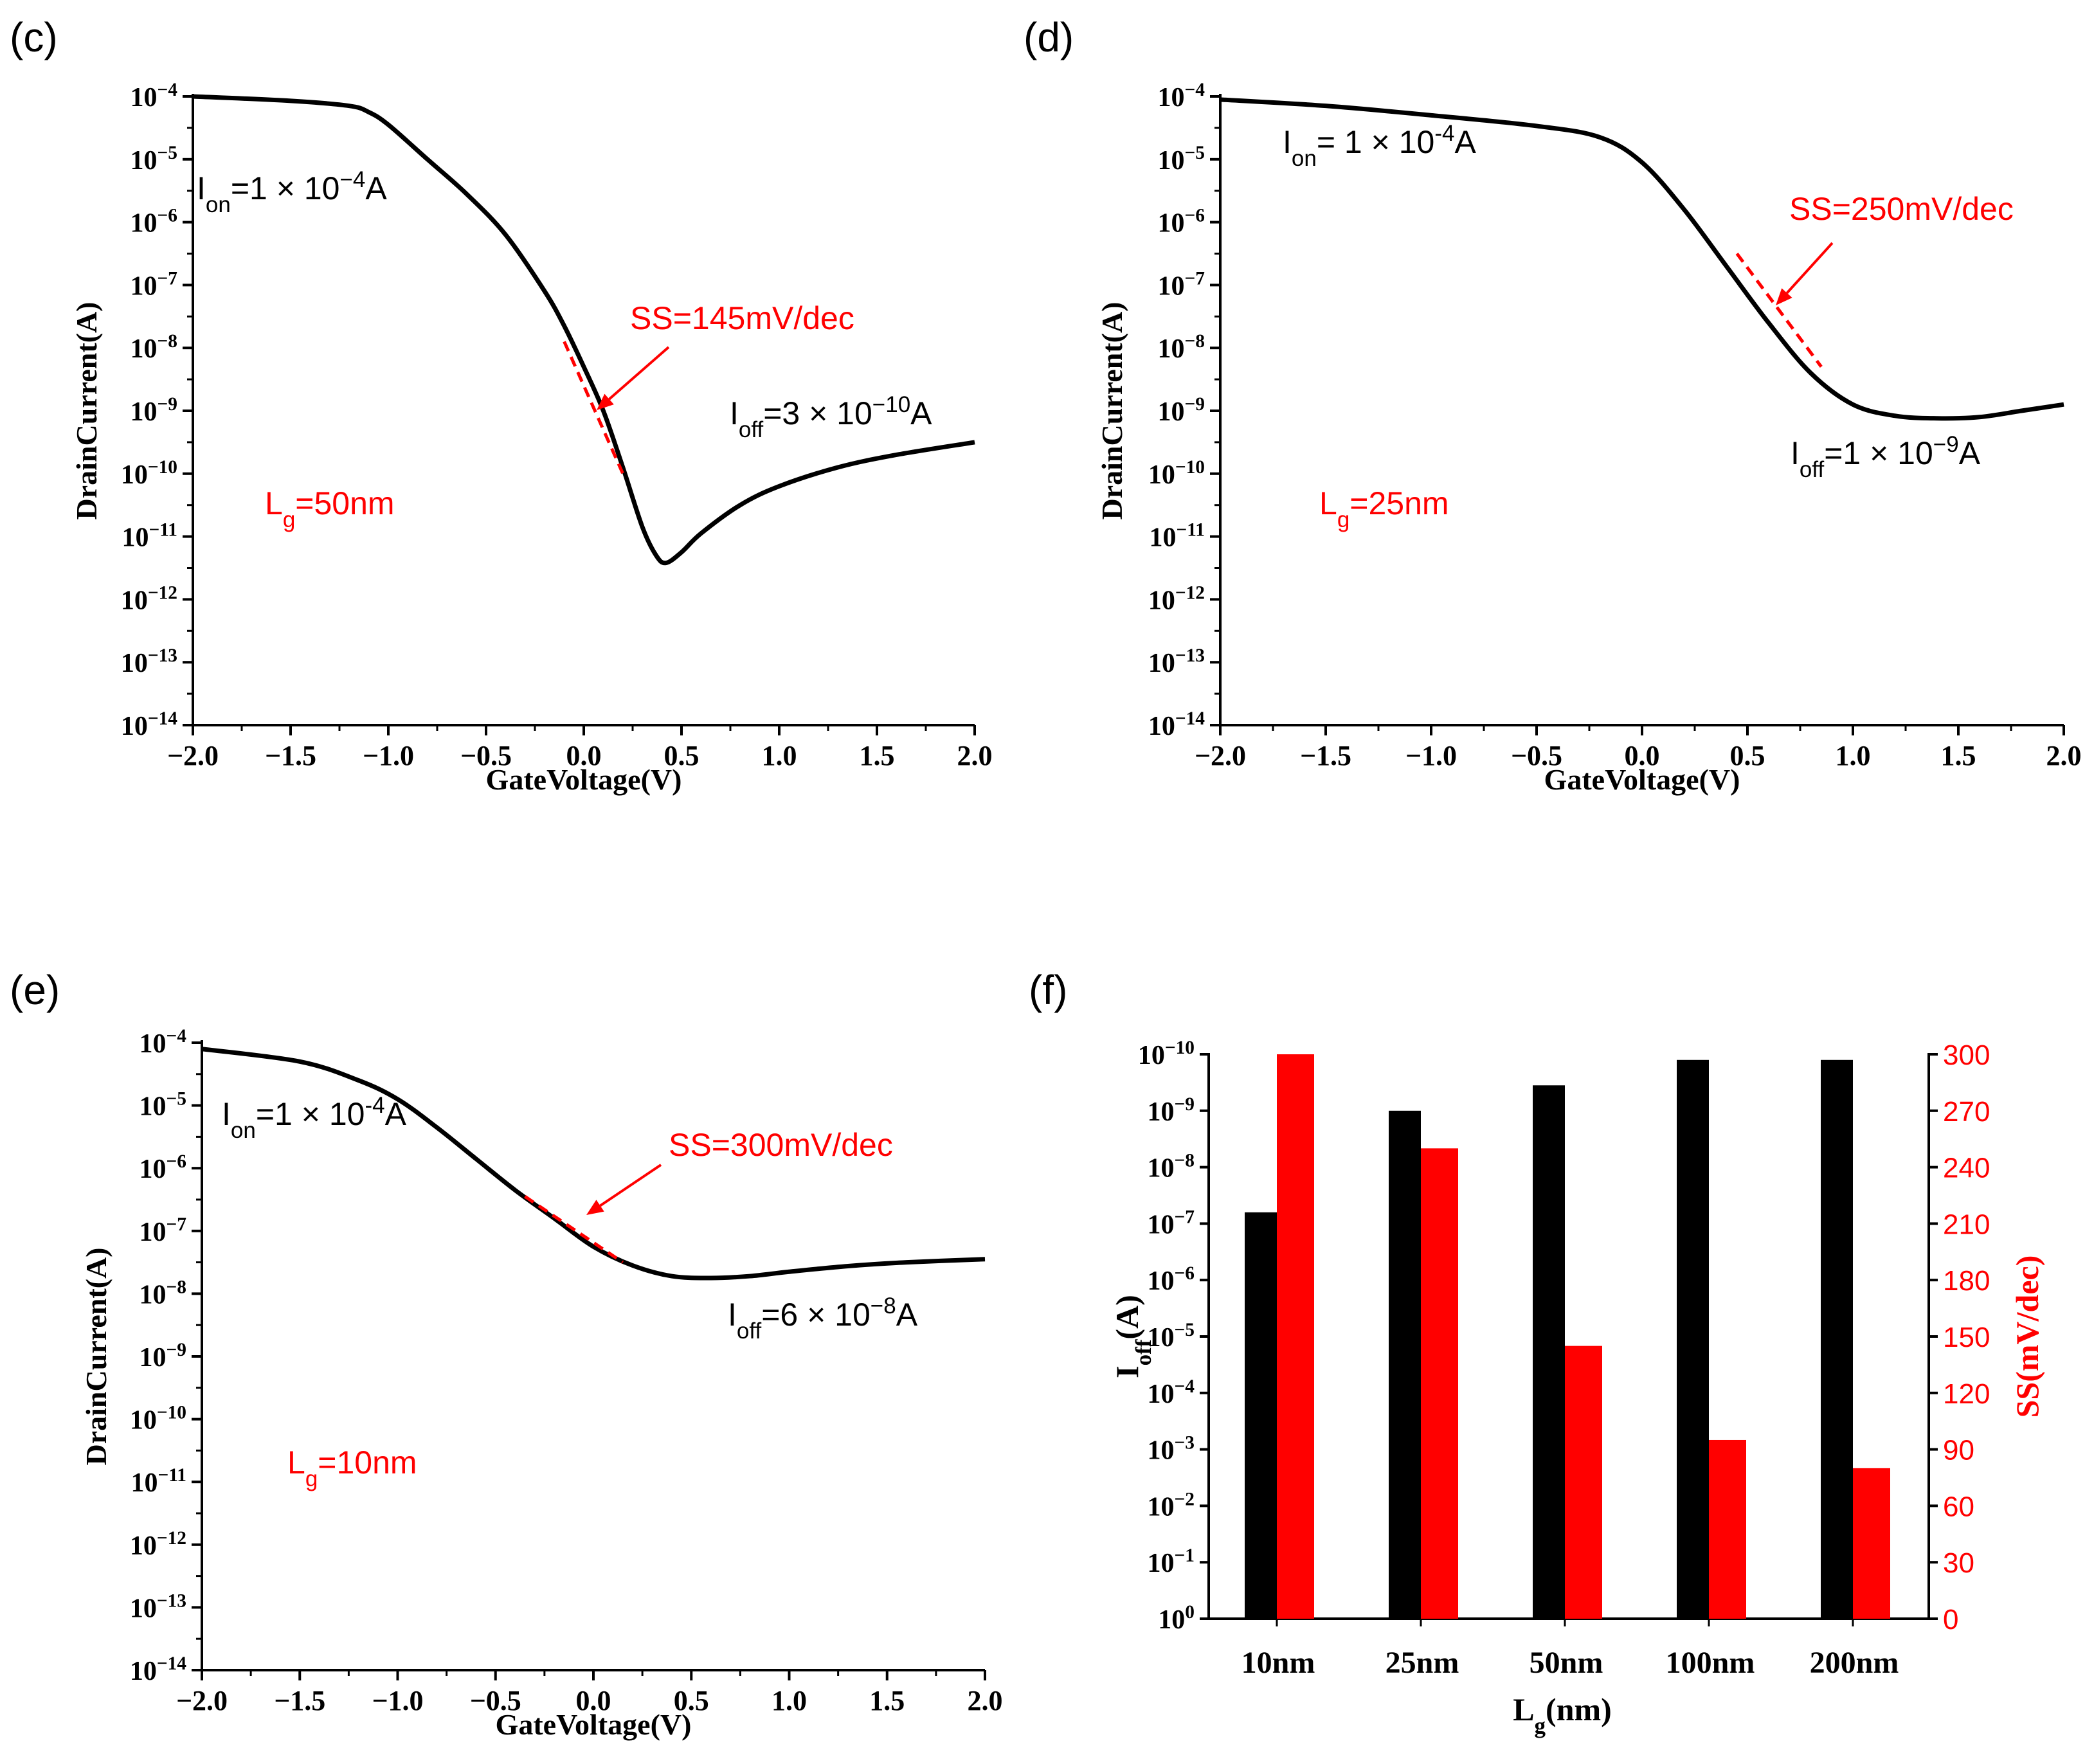  Describe the element at coordinates (1181, 410) in the screenshot. I see `y-tick-label: 10⁻⁹` at that location.